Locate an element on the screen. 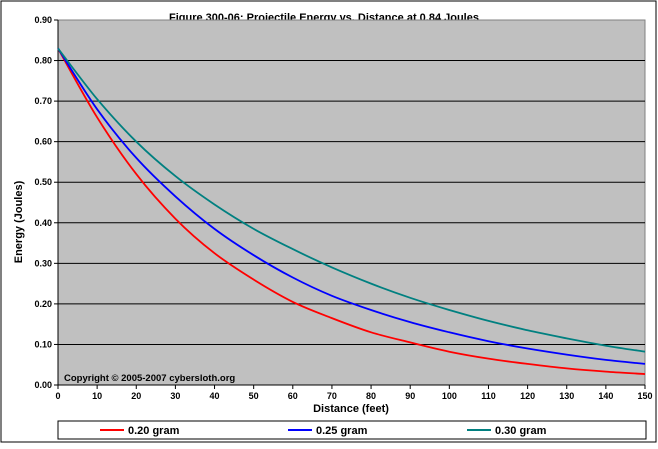 This screenshot has height=449, width=658. x-tick-label: 80 is located at coordinates (371, 396).